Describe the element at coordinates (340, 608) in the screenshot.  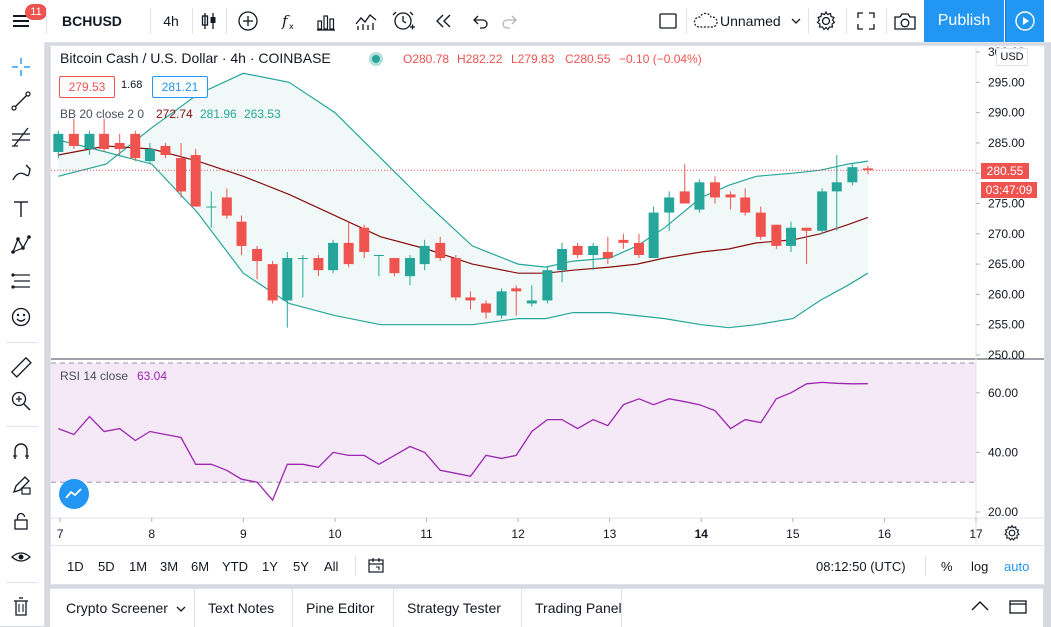
I see `tab-pine-editor: Pine Editor` at that location.